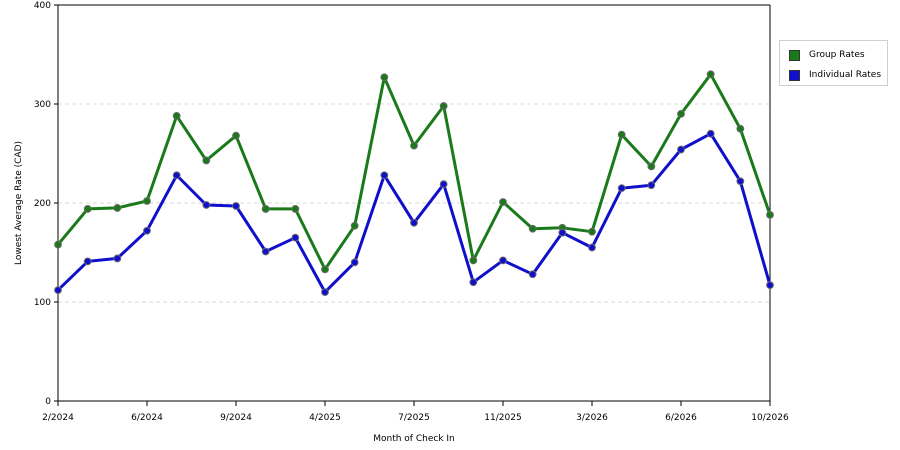 This screenshot has height=450, width=900. I want to click on x-tick-label: 7/2025, so click(414, 418).